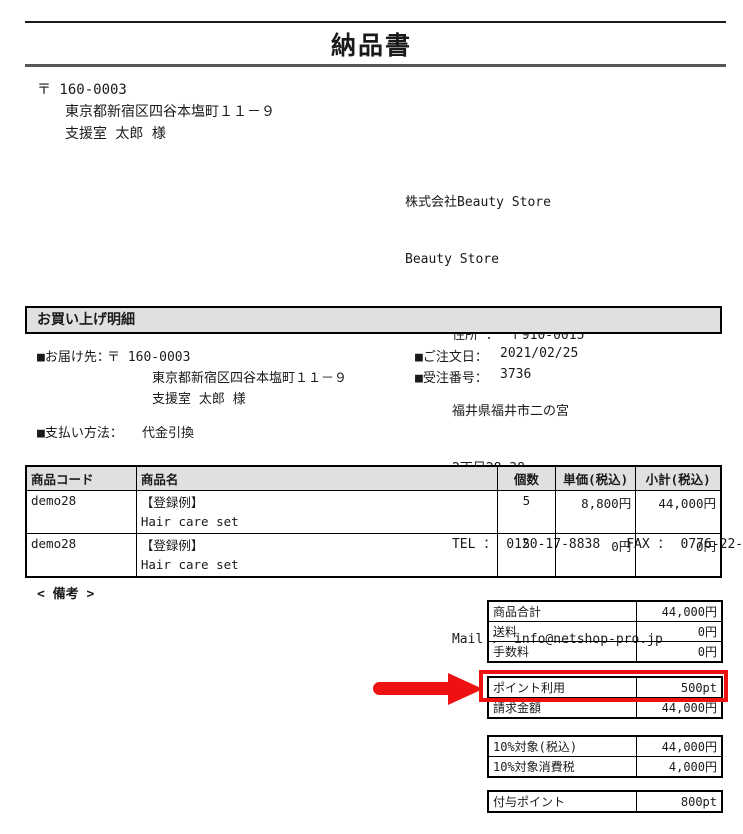  I want to click on recipient-postal: 〒 160-0003, so click(82, 90).